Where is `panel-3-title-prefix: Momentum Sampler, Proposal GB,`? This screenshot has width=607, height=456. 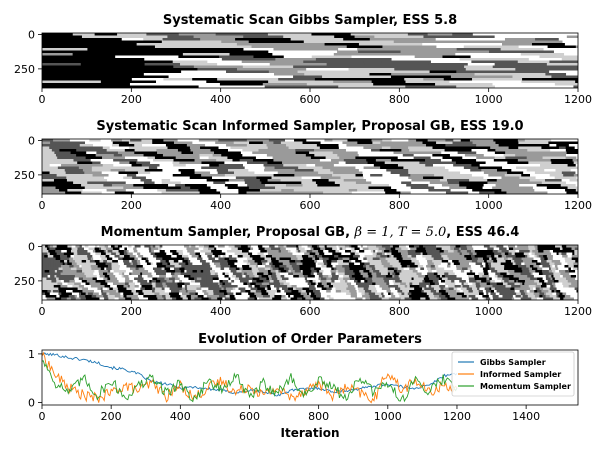
panel-3-title-prefix: Momentum Sampler, Proposal GB, is located at coordinates (228, 232).